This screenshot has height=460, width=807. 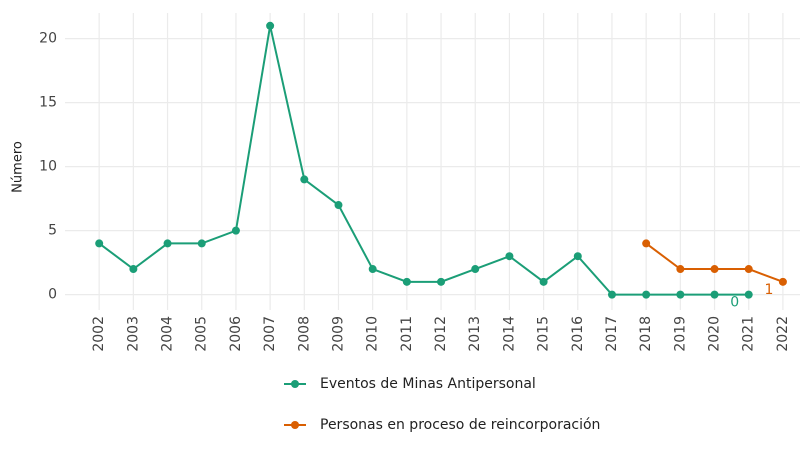 I want to click on y-tick-label: 15, so click(x=48, y=103).